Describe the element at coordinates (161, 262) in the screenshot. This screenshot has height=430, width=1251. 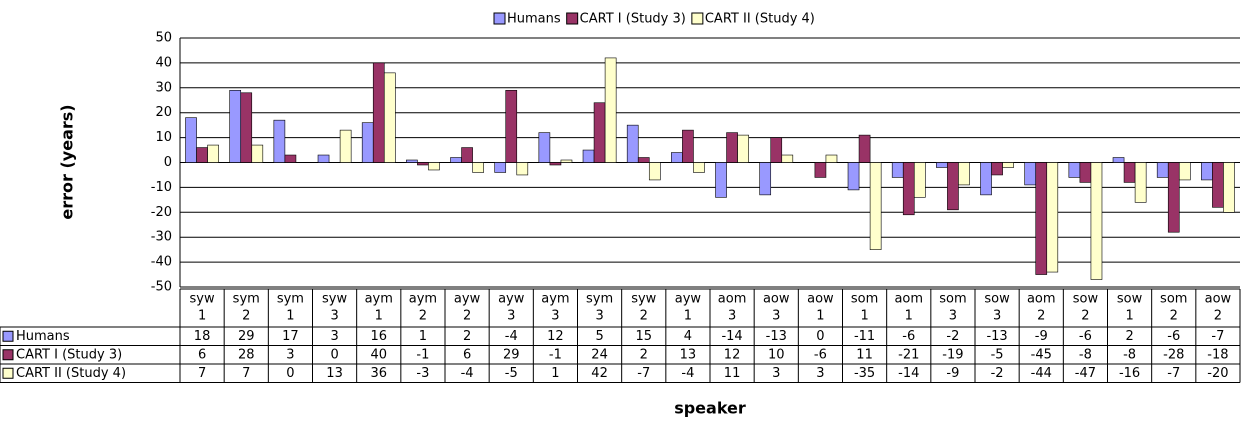
I see `y-tick-label: -40` at that location.